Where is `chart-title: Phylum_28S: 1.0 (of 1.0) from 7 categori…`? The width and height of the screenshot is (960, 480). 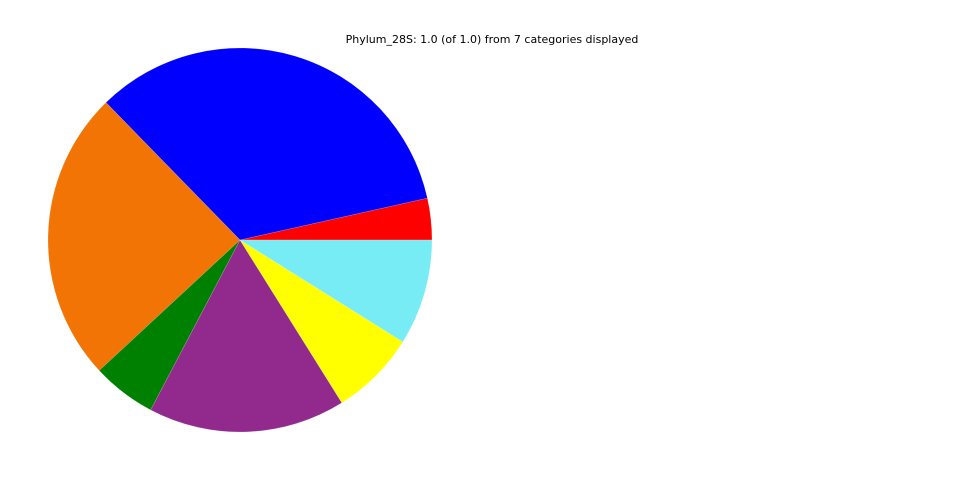 chart-title: Phylum_28S: 1.0 (of 1.0) from 7 categori… is located at coordinates (492, 39).